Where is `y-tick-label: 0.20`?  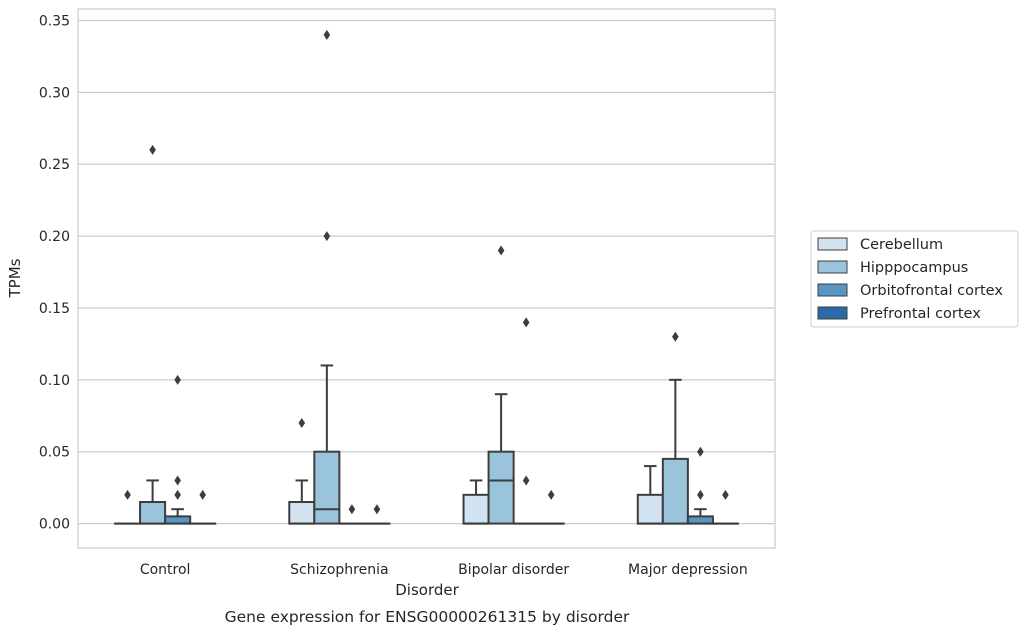 y-tick-label: 0.20 is located at coordinates (54, 237).